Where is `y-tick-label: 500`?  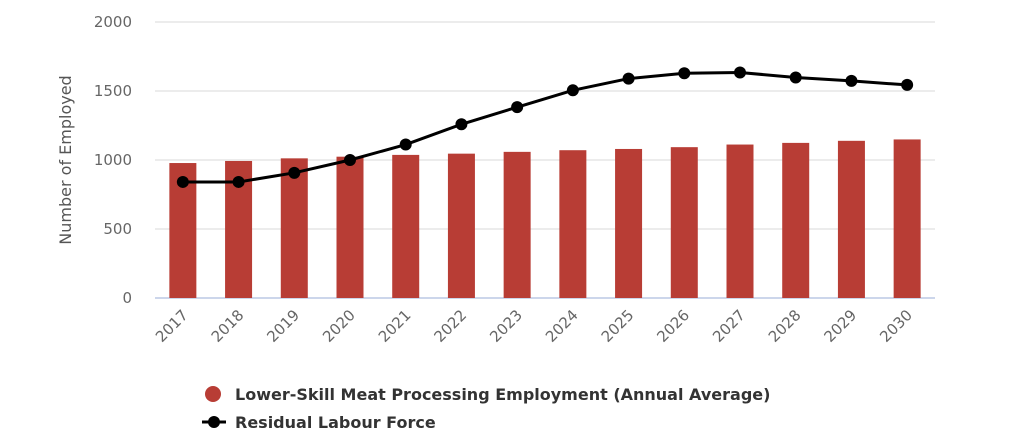
y-tick-label: 500 is located at coordinates (117, 229).